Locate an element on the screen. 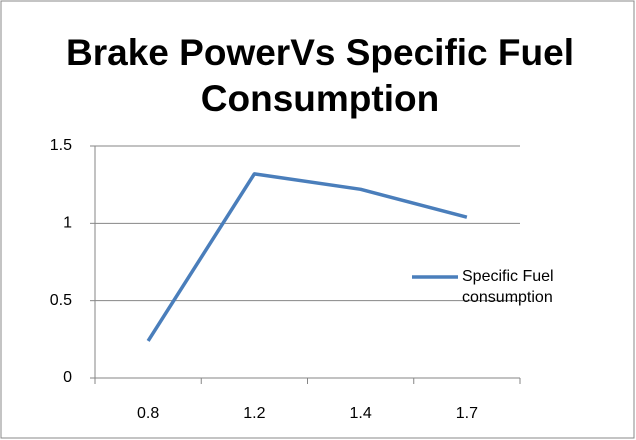  y-tick-label: 0.5 is located at coordinates (61, 300).